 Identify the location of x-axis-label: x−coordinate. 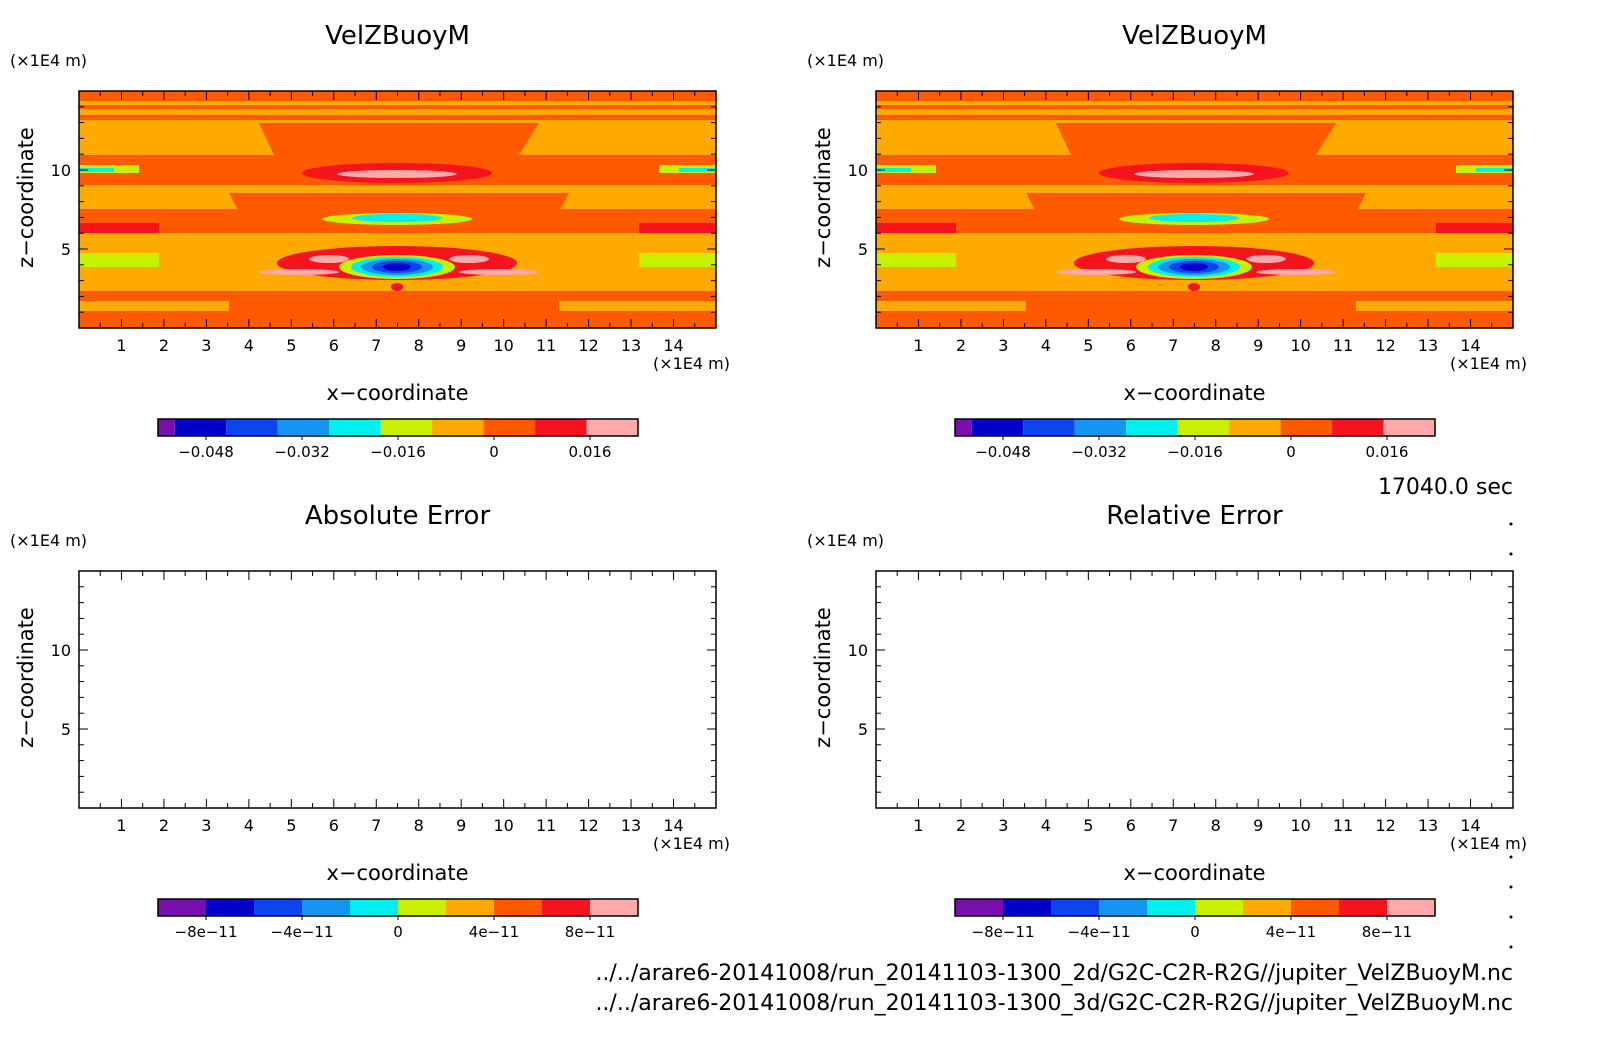
(397, 393).